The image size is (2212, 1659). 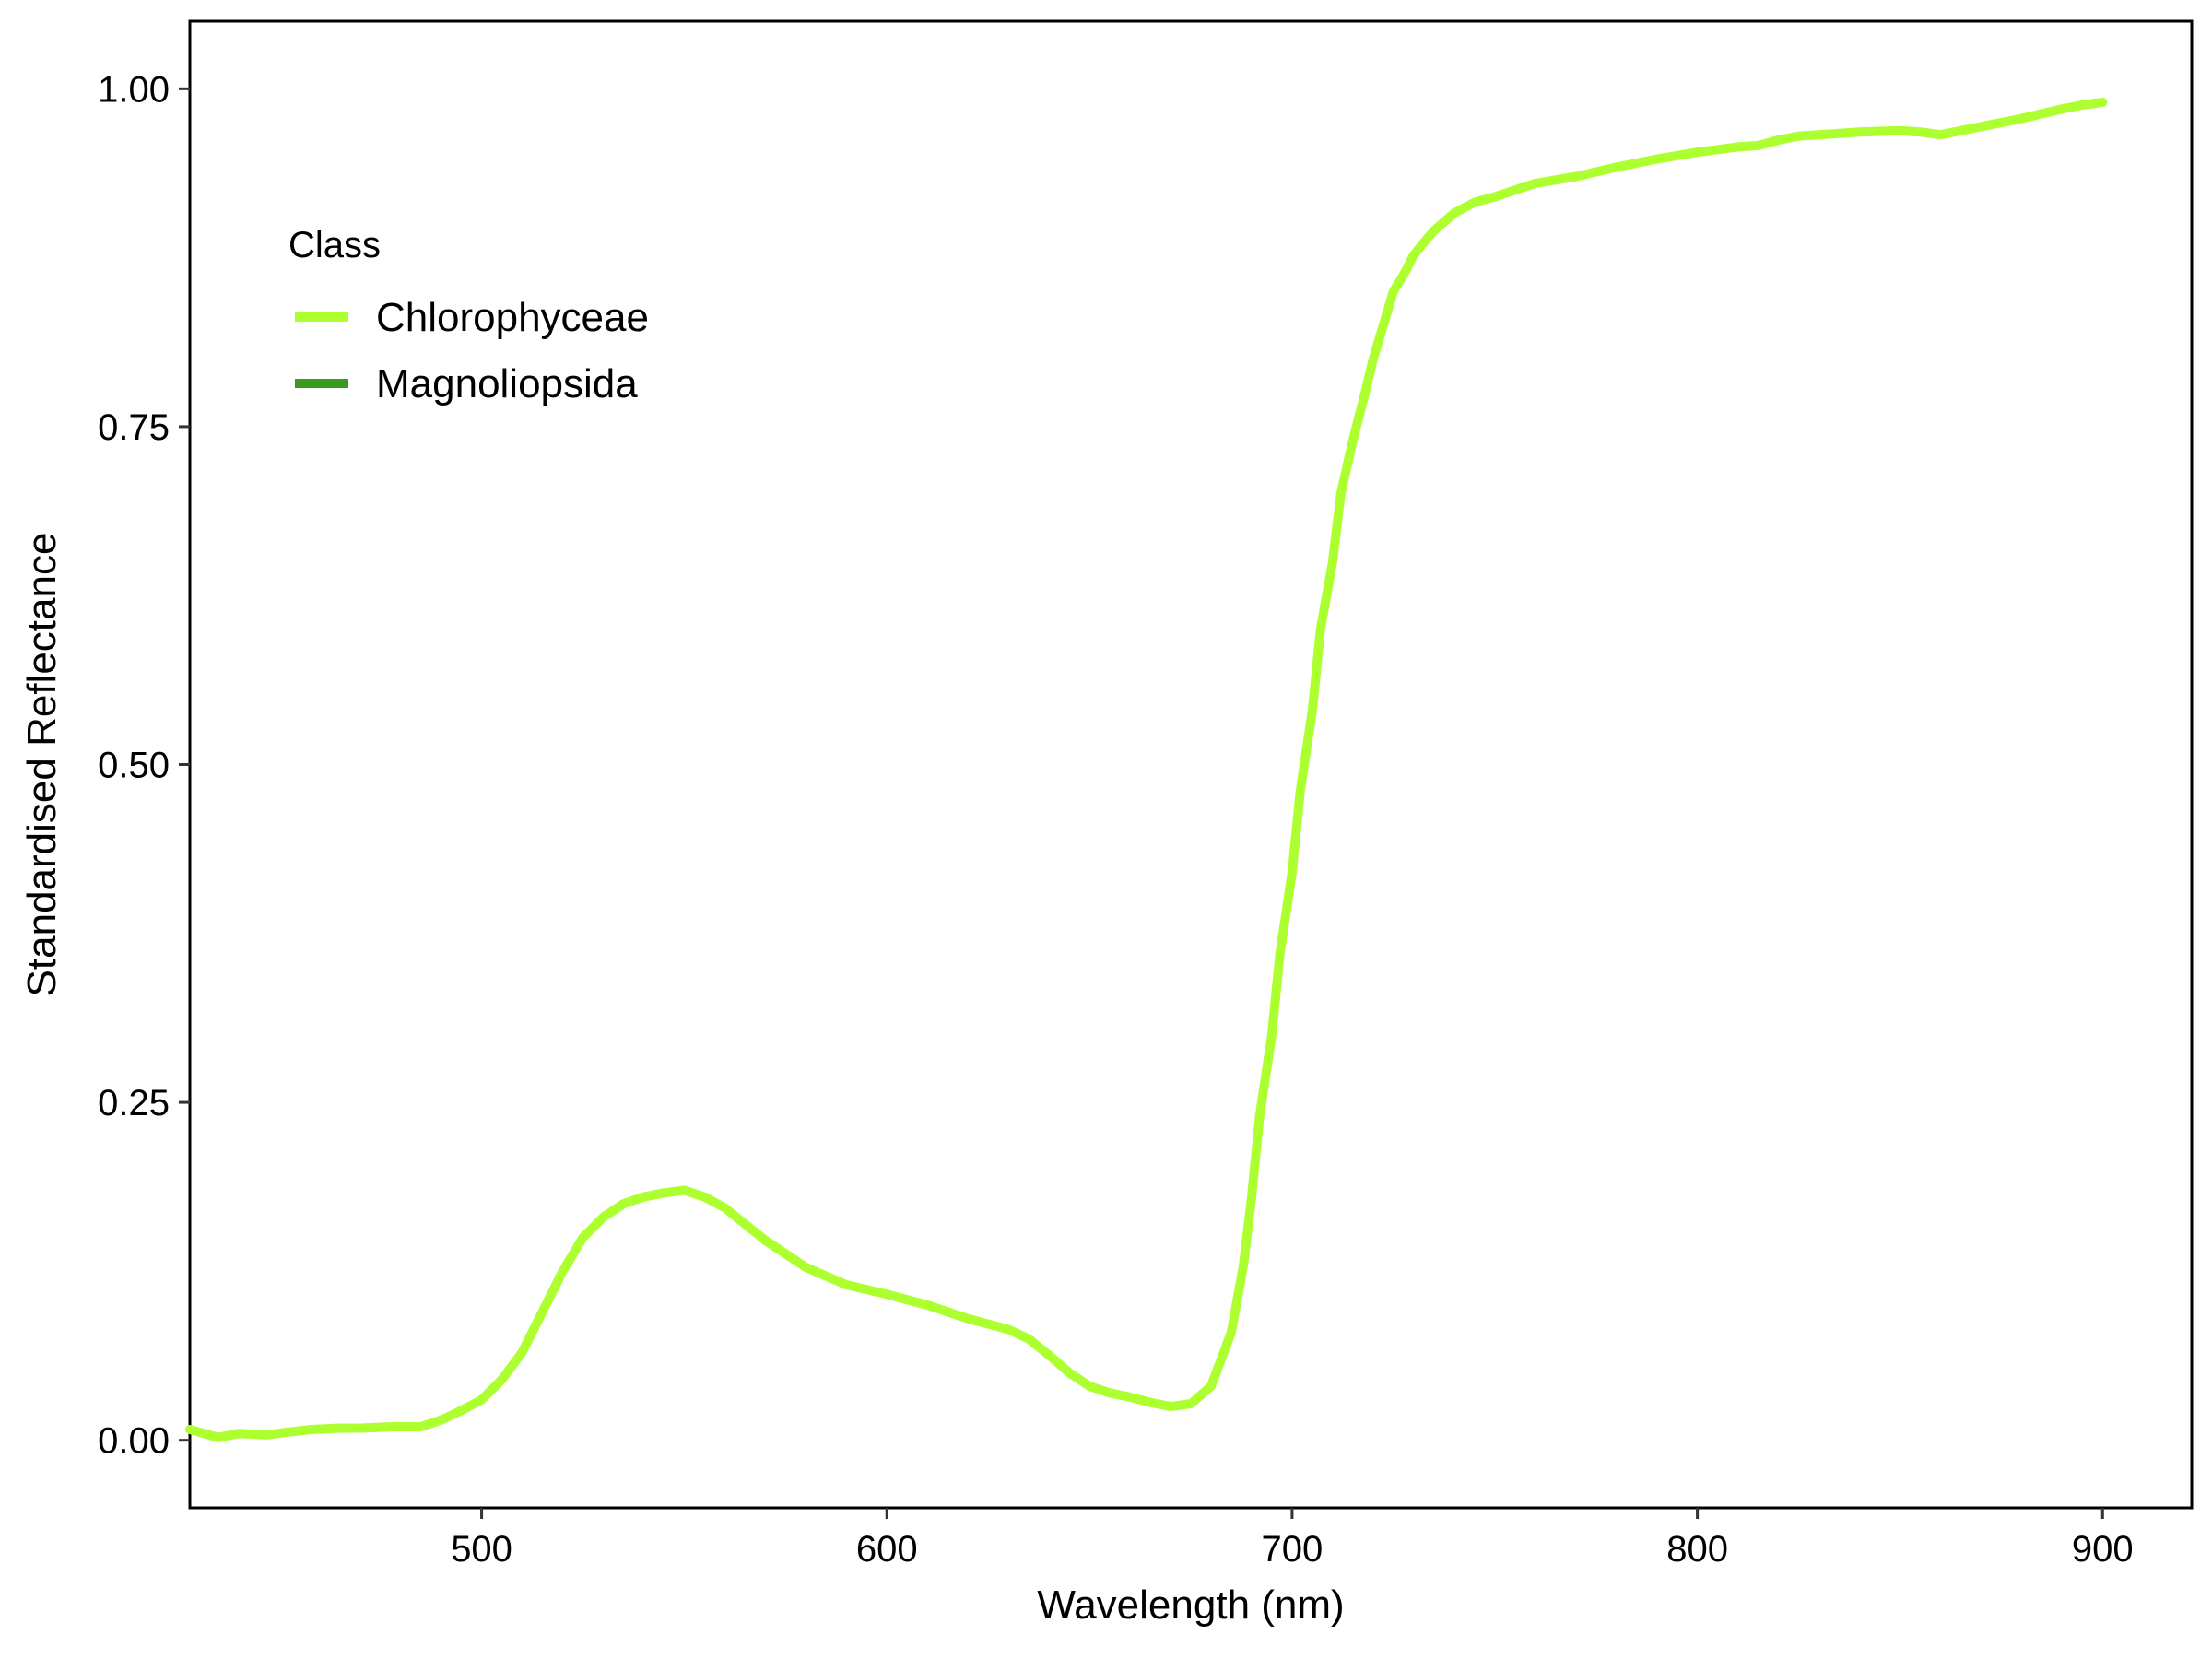 What do you see at coordinates (1190, 1605) in the screenshot?
I see `x-axis-title: Wavelength (nm)` at bounding box center [1190, 1605].